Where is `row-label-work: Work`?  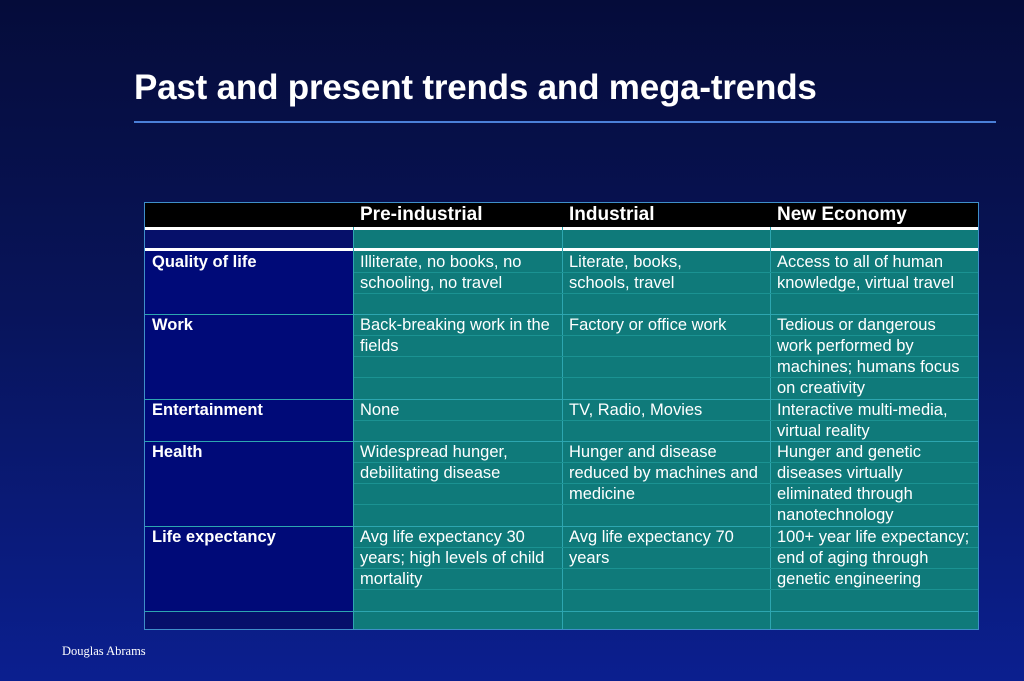 row-label-work: Work is located at coordinates (172, 325).